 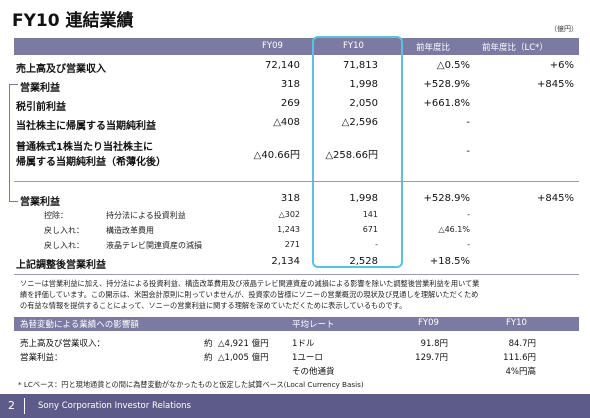 What do you see at coordinates (41, 107) in the screenshot?
I see `row-label-pretax: 税引前利益` at bounding box center [41, 107].